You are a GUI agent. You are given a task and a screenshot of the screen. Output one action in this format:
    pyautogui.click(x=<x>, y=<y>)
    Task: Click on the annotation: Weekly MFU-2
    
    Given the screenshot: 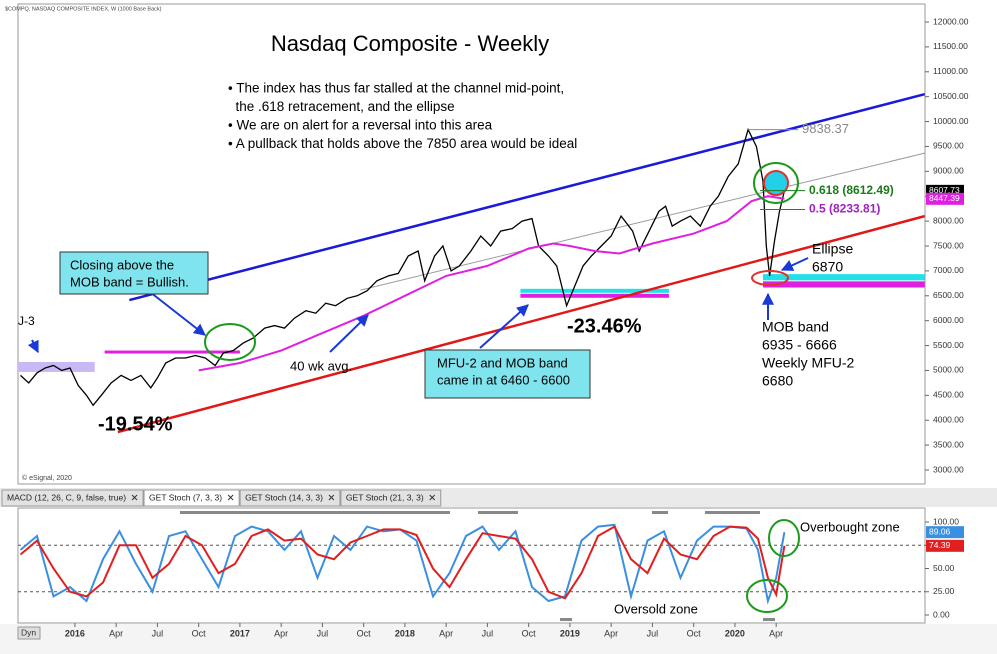 What is the action you would take?
    pyautogui.click(x=808, y=363)
    